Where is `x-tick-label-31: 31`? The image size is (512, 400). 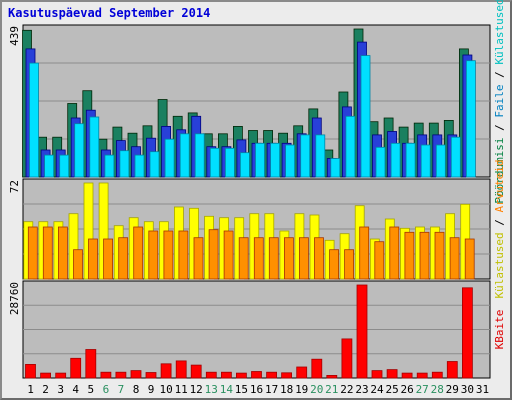 x-tick-label-31: 31 is located at coordinates (482, 389).